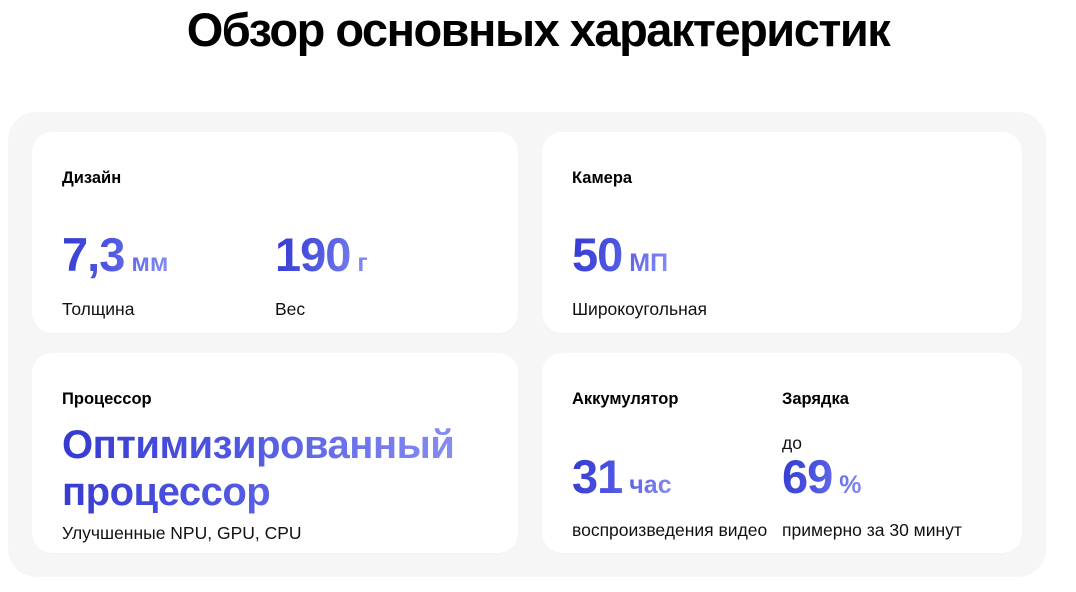 Image resolution: width=1076 pixels, height=592 pixels. What do you see at coordinates (850, 485) in the screenshot?
I see `charging-unit: %` at bounding box center [850, 485].